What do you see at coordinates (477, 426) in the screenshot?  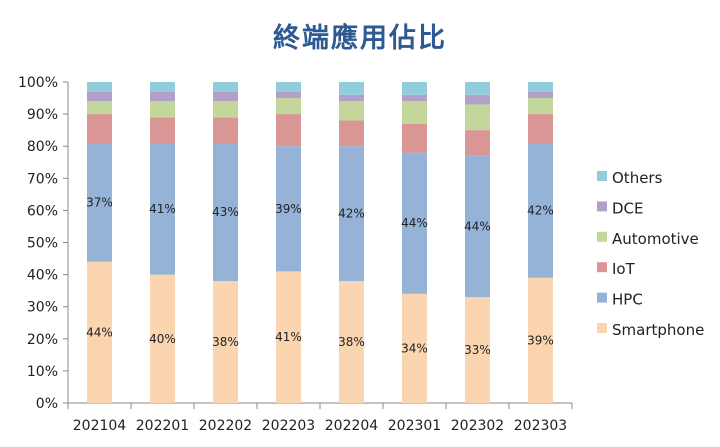 I see `x-tick-label: 202302` at bounding box center [477, 426].